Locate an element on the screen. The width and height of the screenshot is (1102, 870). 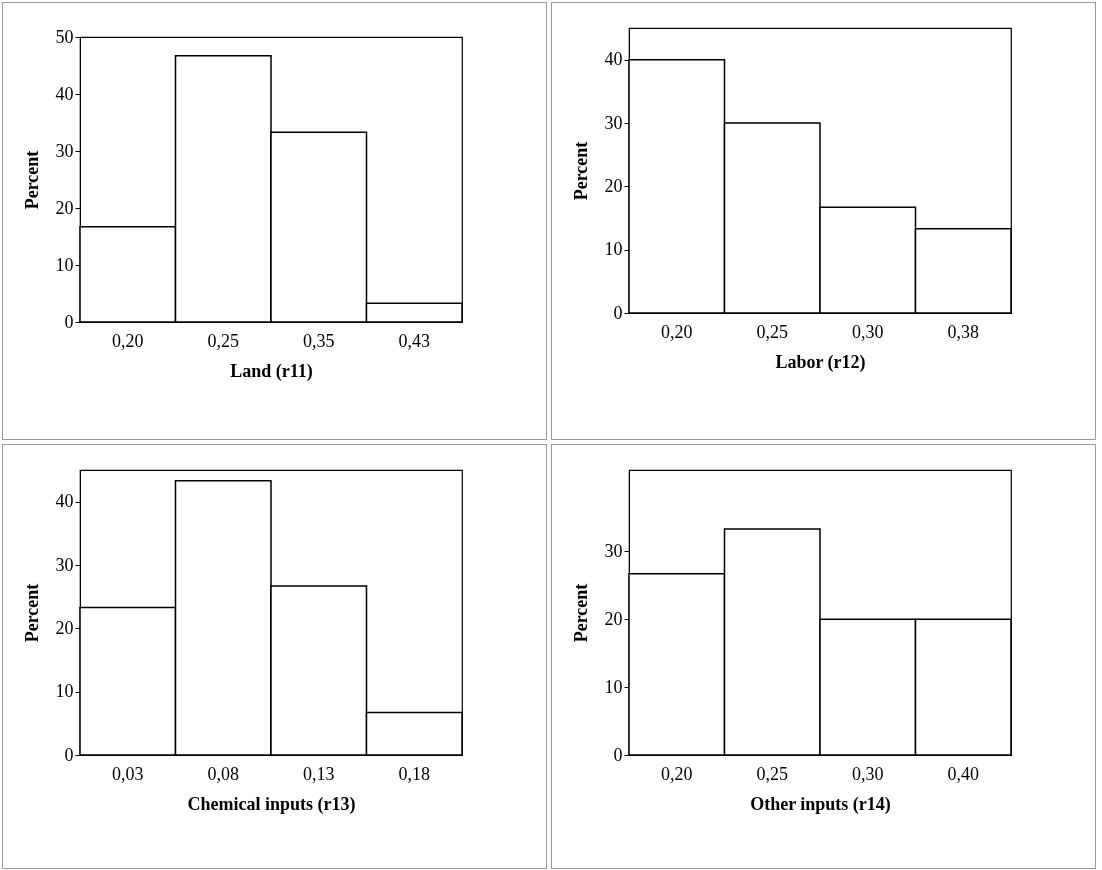
x-tick-label: 0,40 is located at coordinates (963, 773).